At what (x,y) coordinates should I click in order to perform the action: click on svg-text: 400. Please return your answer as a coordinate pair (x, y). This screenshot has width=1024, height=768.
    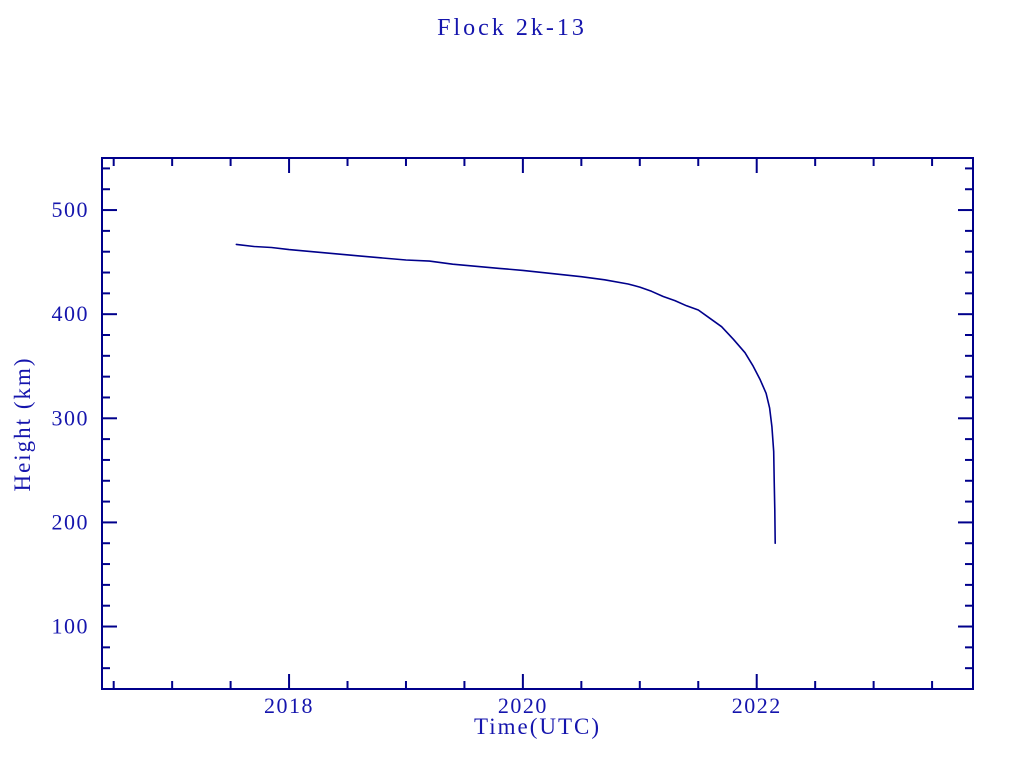
    Looking at the image, I should click on (71, 313).